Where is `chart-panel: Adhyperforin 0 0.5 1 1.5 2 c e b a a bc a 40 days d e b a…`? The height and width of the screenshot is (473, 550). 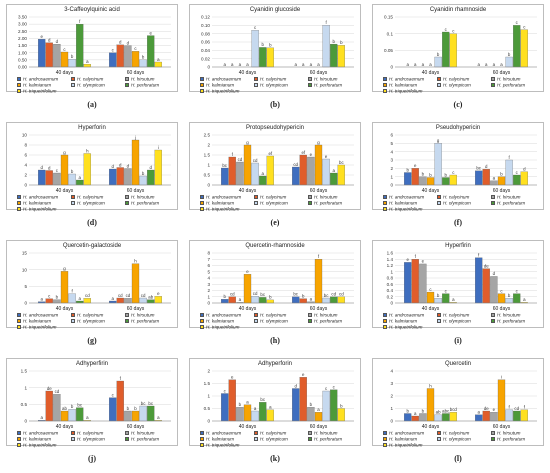 chart-panel: Adhyperforin 0 0.5 1 1.5 2 c e b a a bc a 40 days d e b a… is located at coordinates (275, 402).